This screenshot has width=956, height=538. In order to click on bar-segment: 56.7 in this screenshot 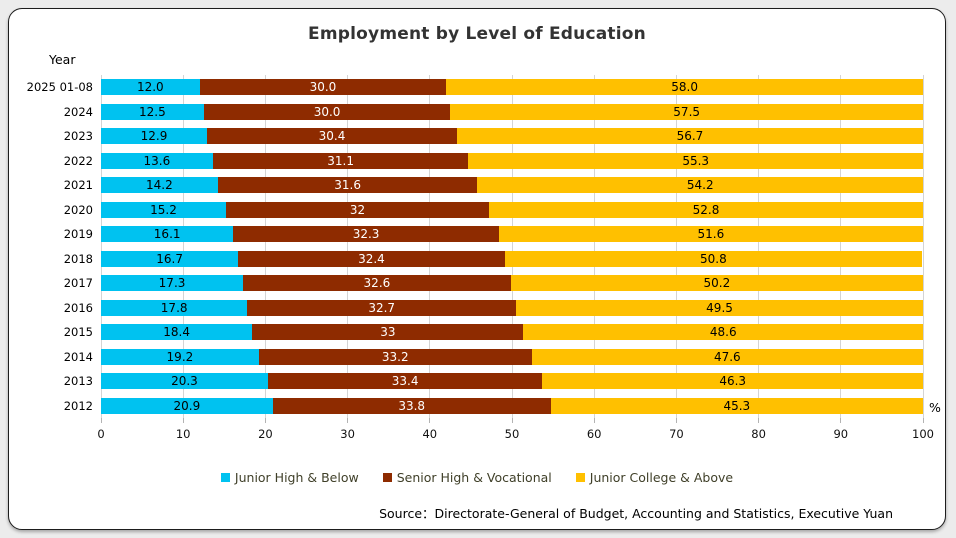, I will do `click(689, 136)`.